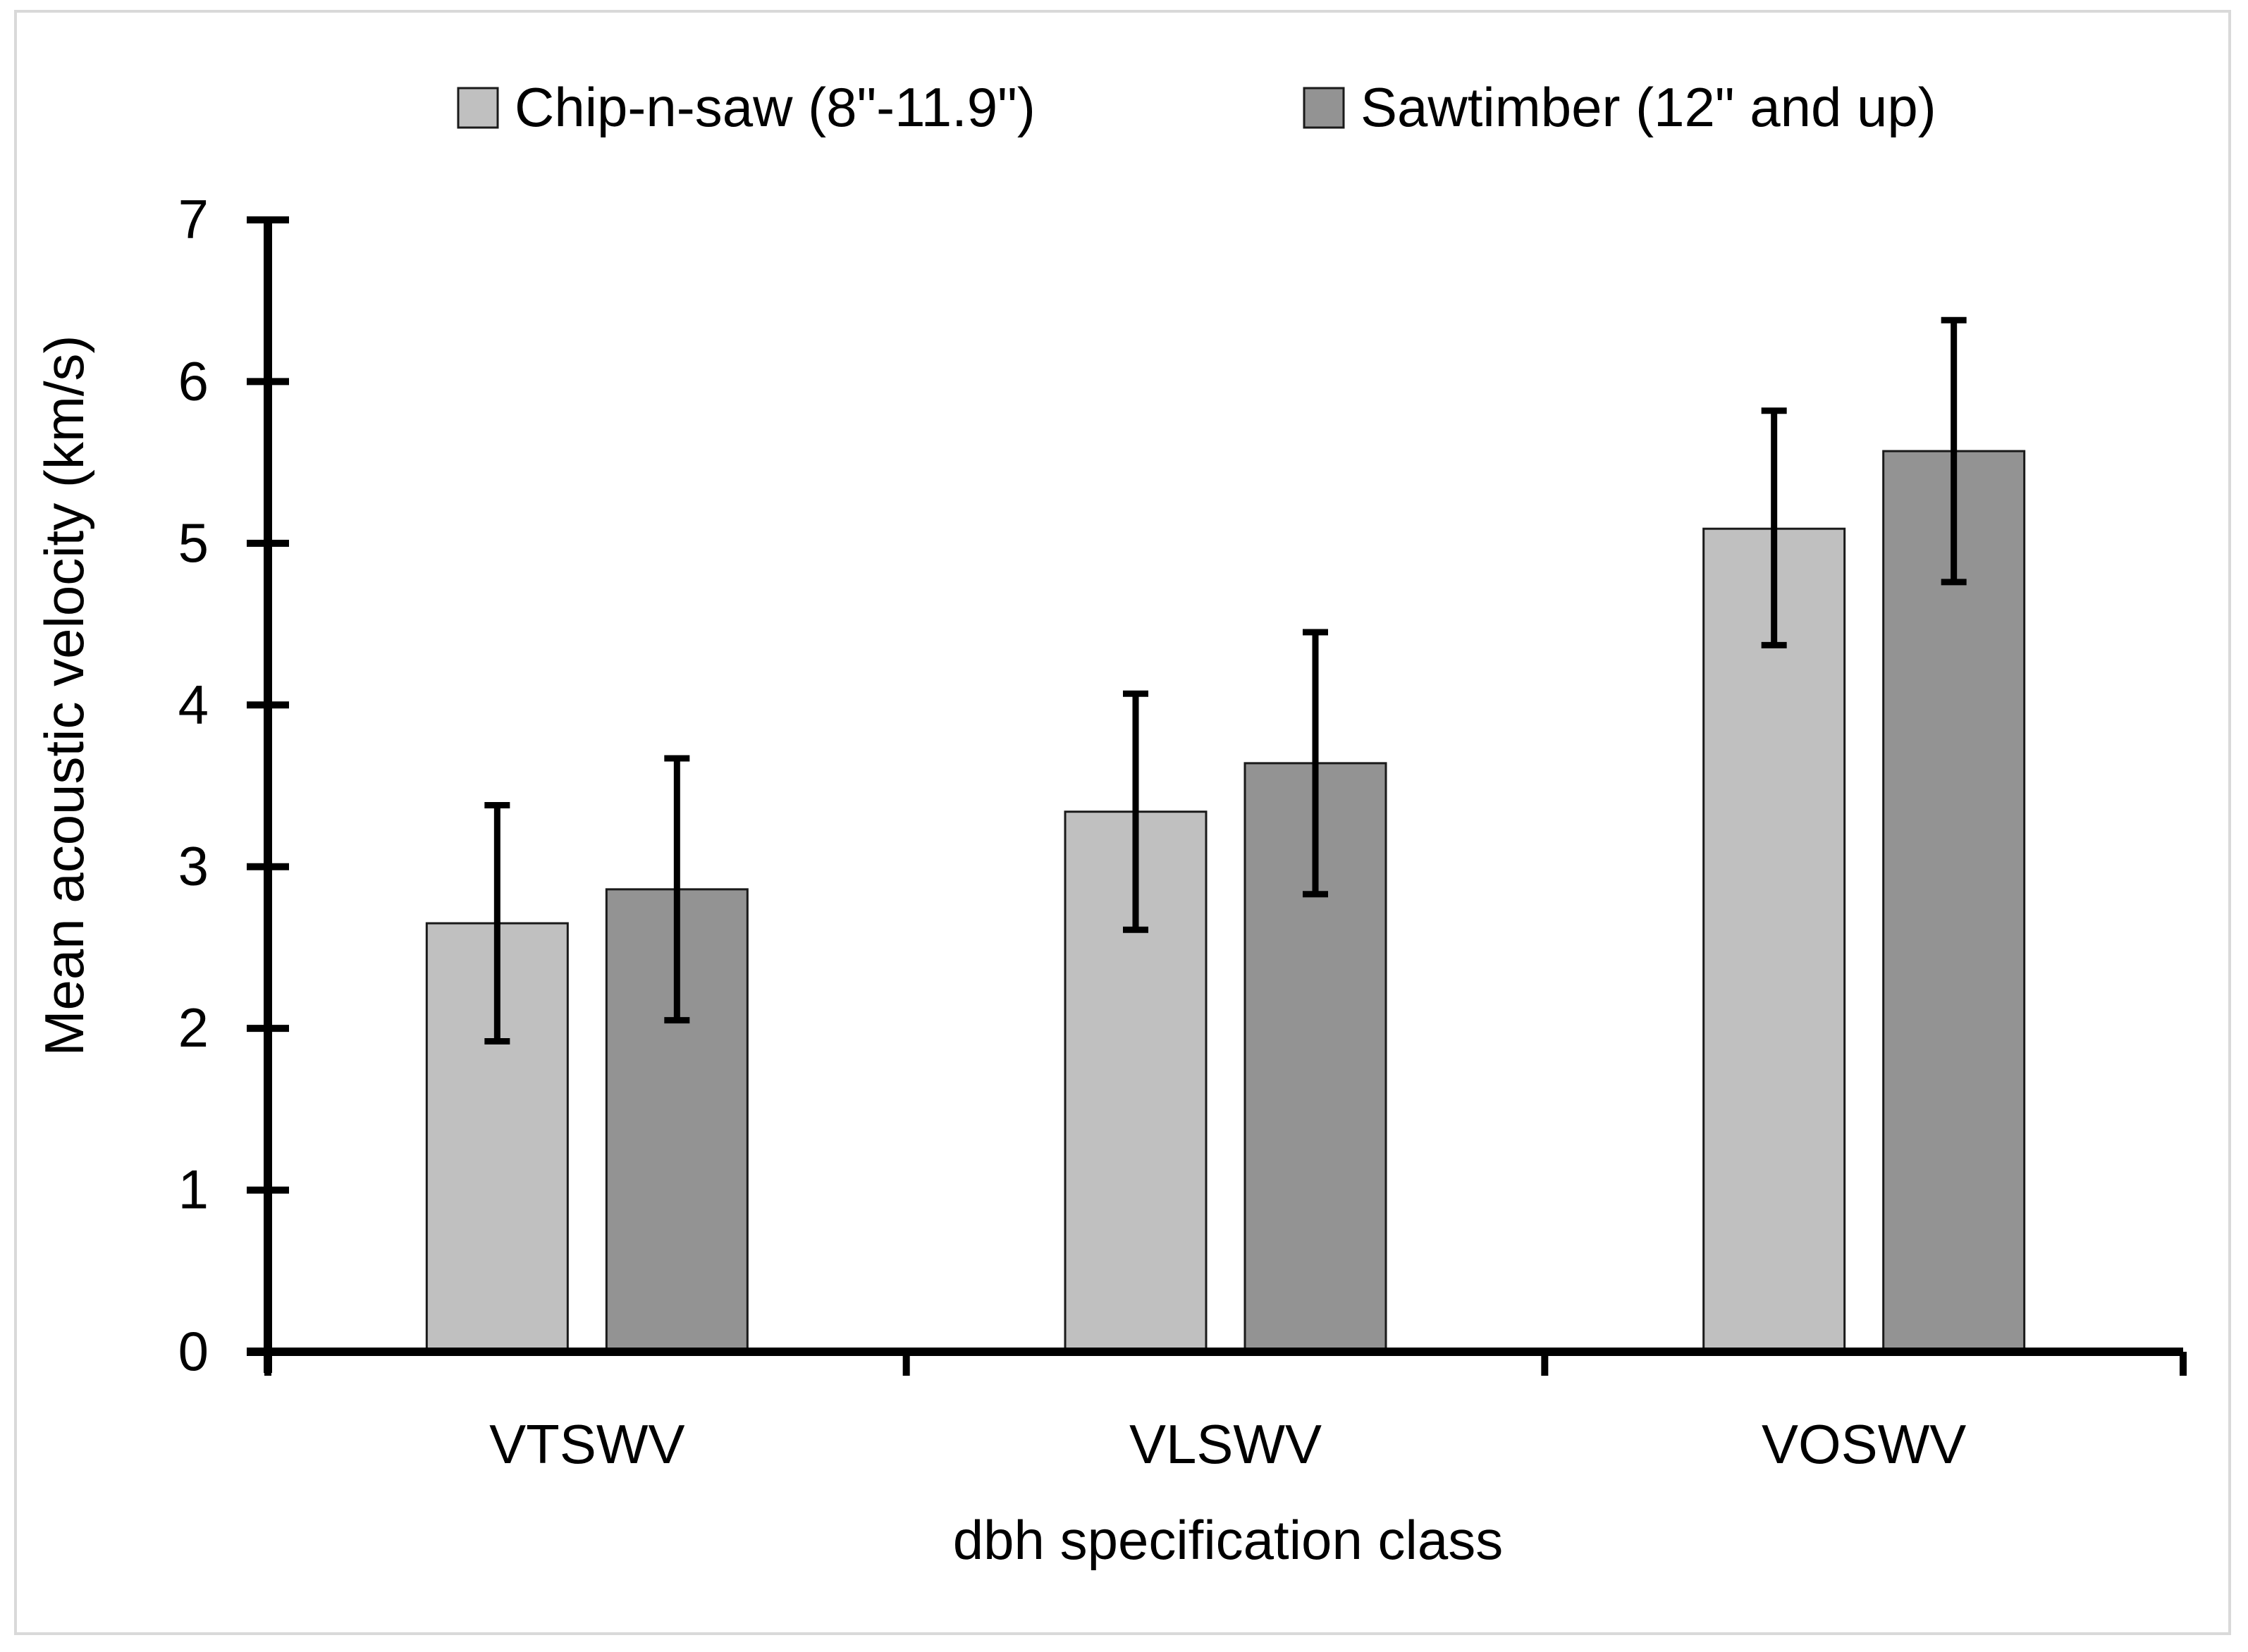 Image resolution: width=2248 pixels, height=1652 pixels. I want to click on y-tick-label-1: 1, so click(193, 1190).